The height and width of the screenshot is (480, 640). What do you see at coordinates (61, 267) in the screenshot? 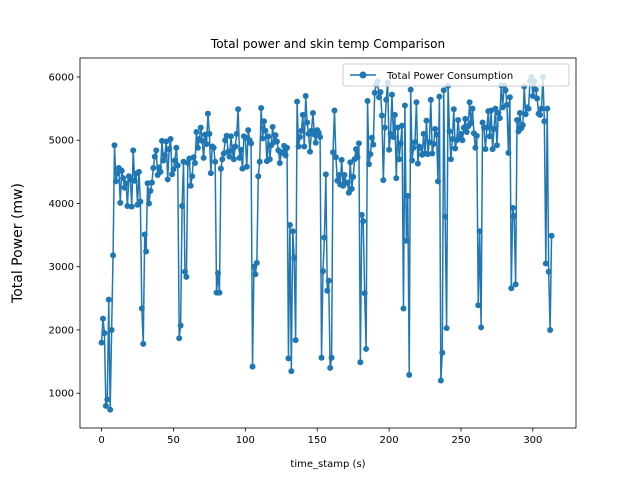
I see `y-tick-label: 3000` at bounding box center [61, 267].